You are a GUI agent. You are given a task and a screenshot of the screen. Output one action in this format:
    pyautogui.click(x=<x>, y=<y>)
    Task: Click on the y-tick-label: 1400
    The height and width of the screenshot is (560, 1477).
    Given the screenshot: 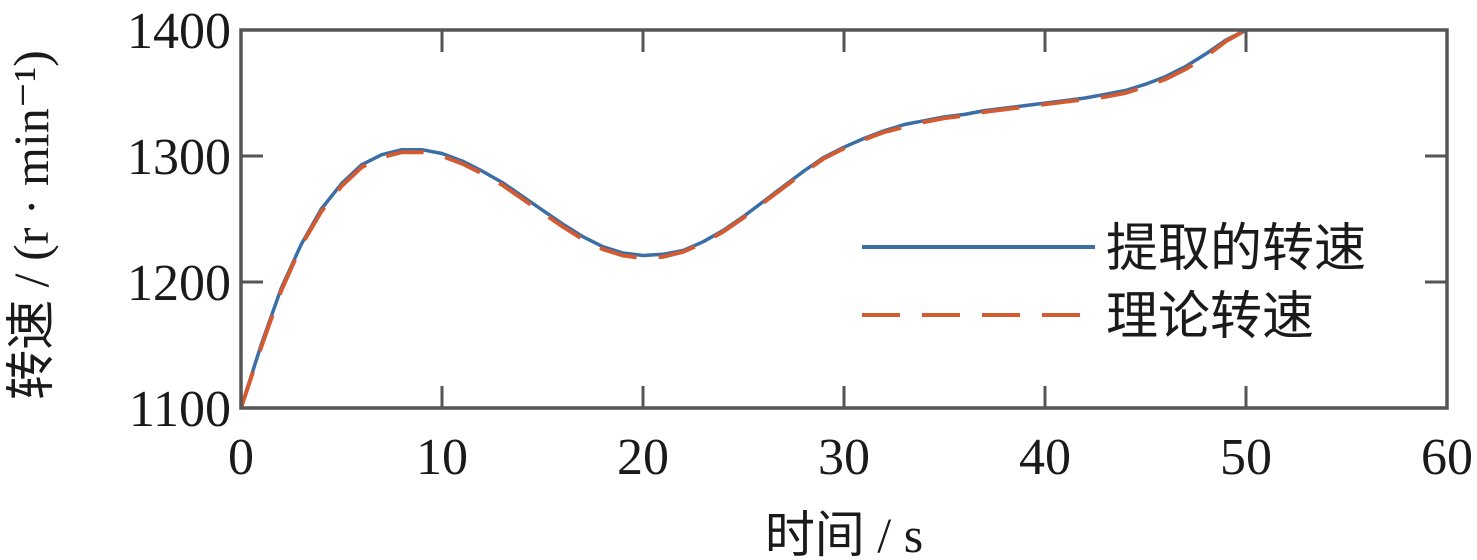 What is the action you would take?
    pyautogui.click(x=179, y=31)
    